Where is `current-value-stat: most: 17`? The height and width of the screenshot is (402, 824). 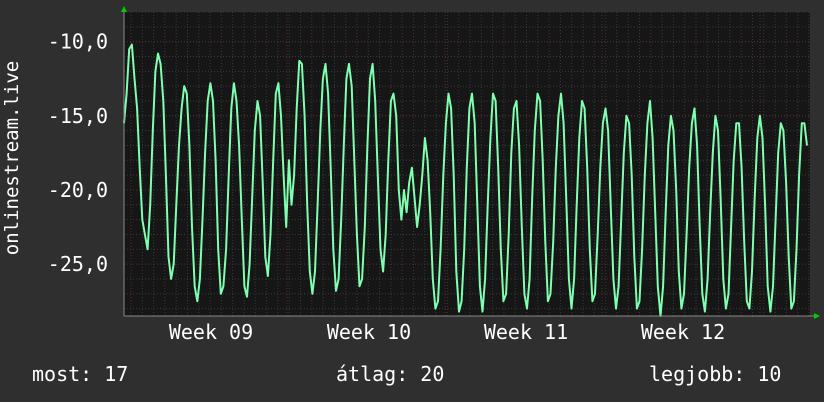
current-value-stat: most: 17 is located at coordinates (80, 374).